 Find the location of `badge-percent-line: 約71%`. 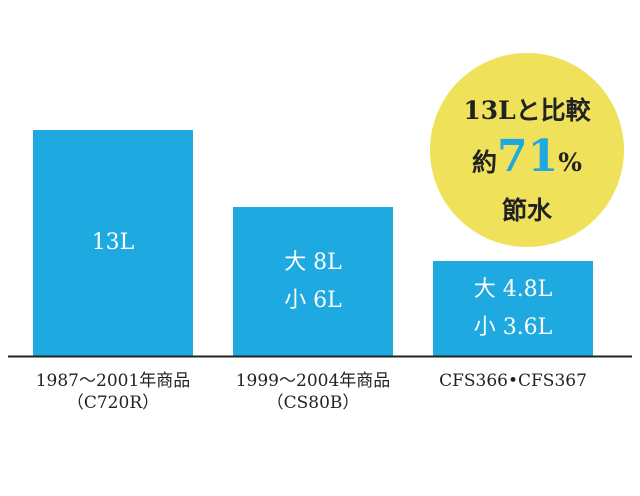

badge-percent-line: 約71% is located at coordinates (527, 156).